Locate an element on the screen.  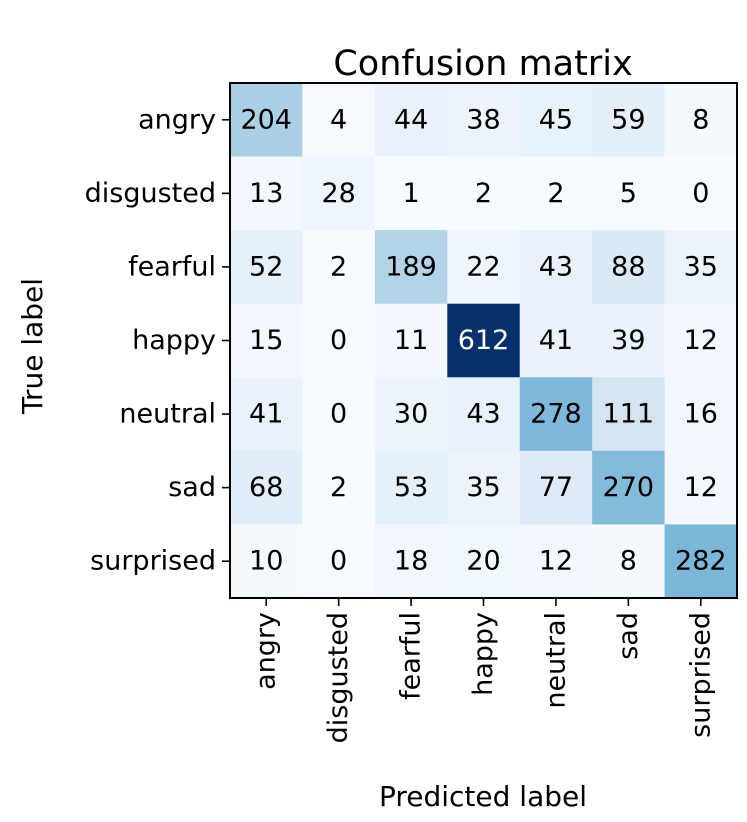
cell-value: 282 is located at coordinates (701, 561).